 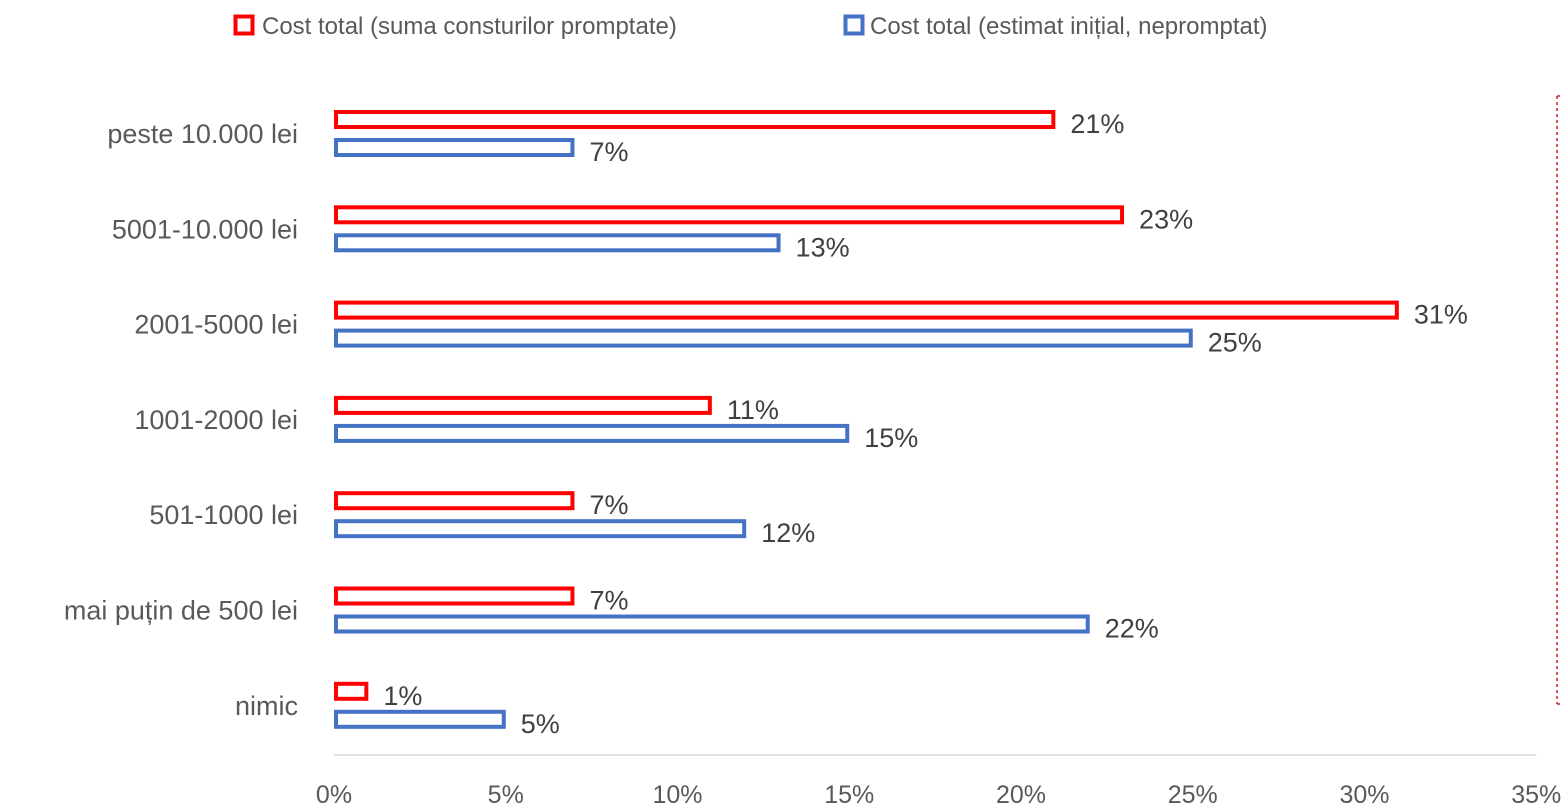 What do you see at coordinates (677, 795) in the screenshot?
I see `x-tick-label: 10%` at bounding box center [677, 795].